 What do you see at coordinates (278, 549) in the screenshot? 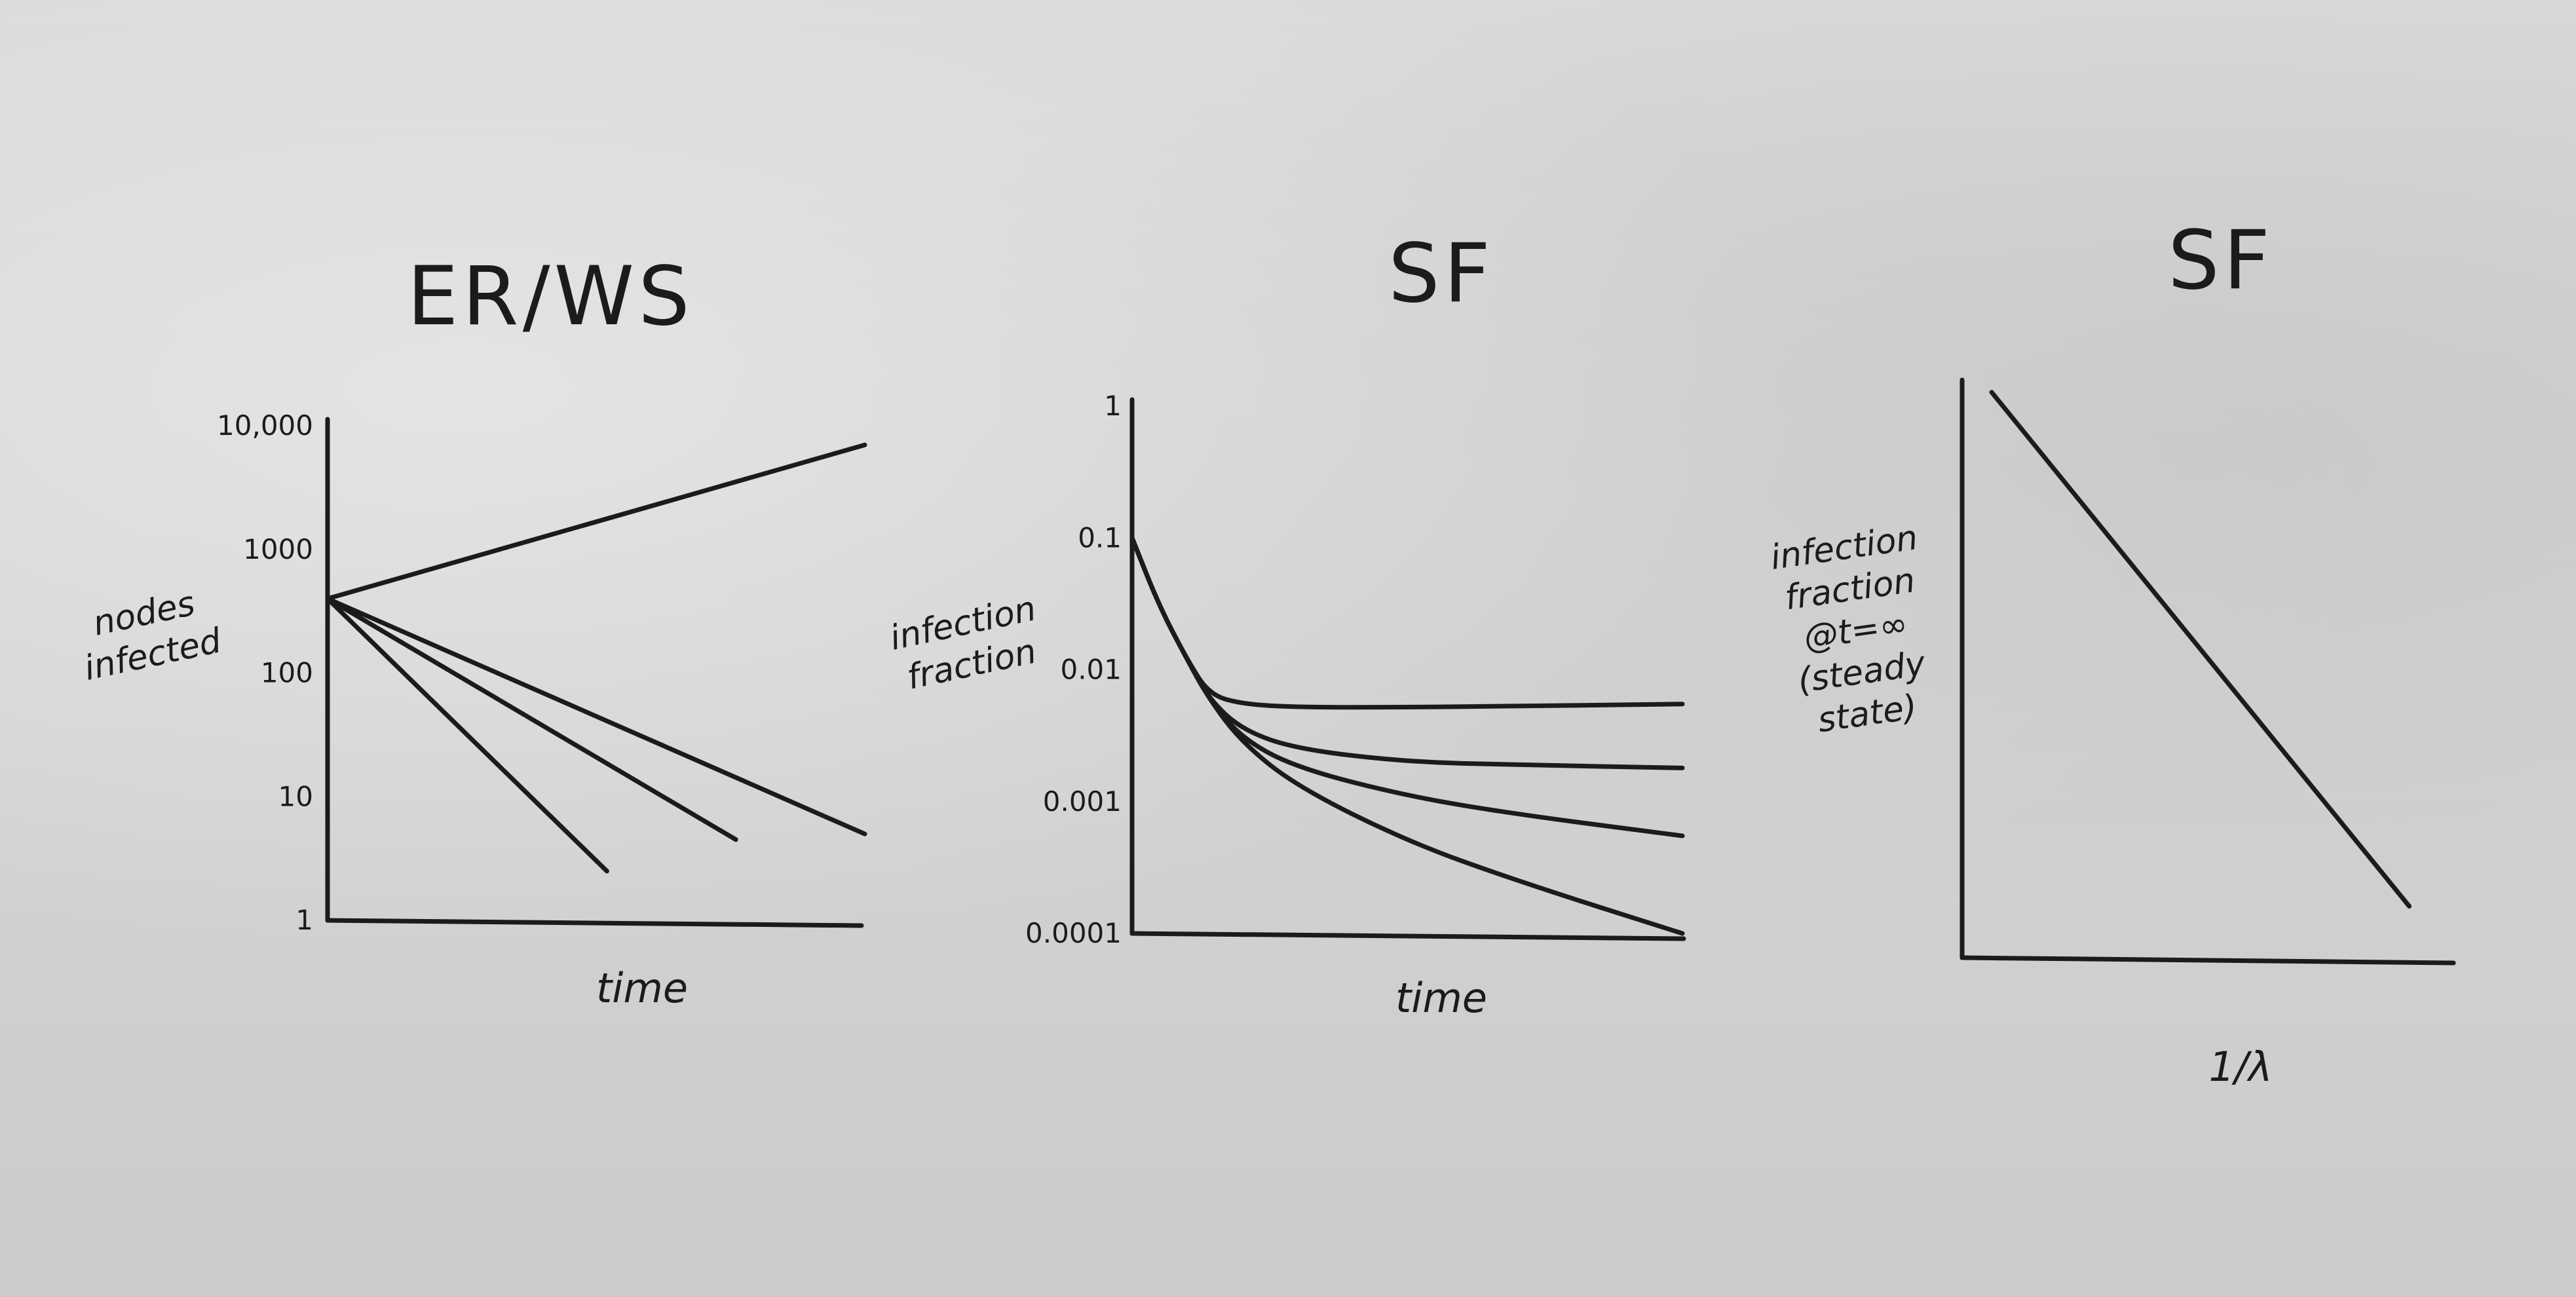
I see `y-tick-label: 1000` at bounding box center [278, 549].